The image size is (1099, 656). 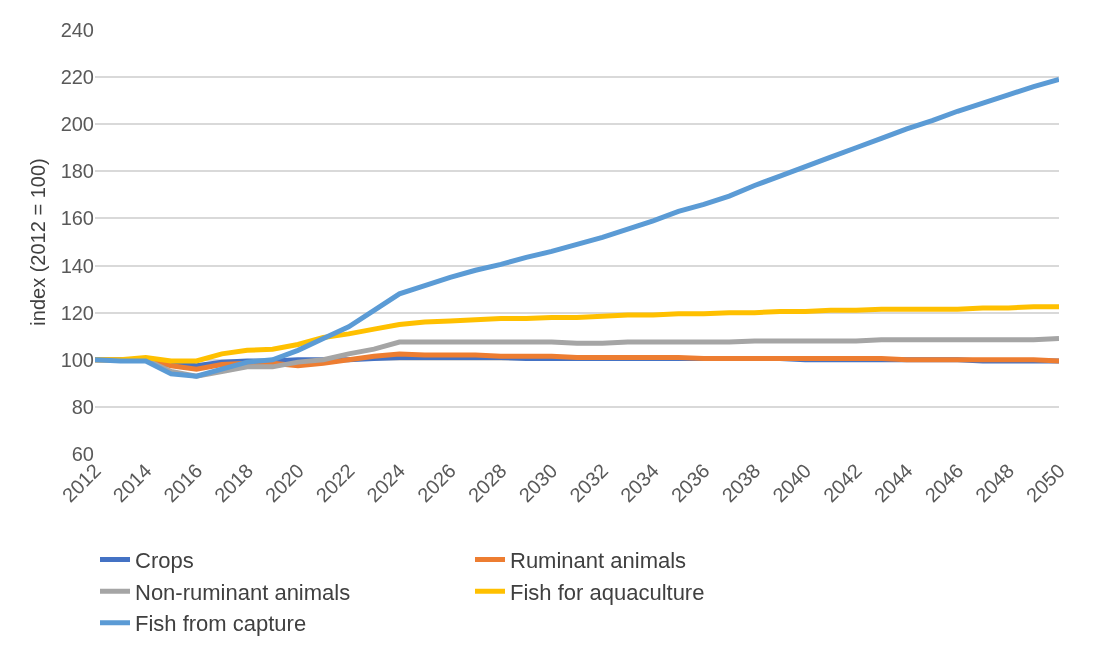 What do you see at coordinates (77, 265) in the screenshot?
I see `y-tick-label: 140` at bounding box center [77, 265].